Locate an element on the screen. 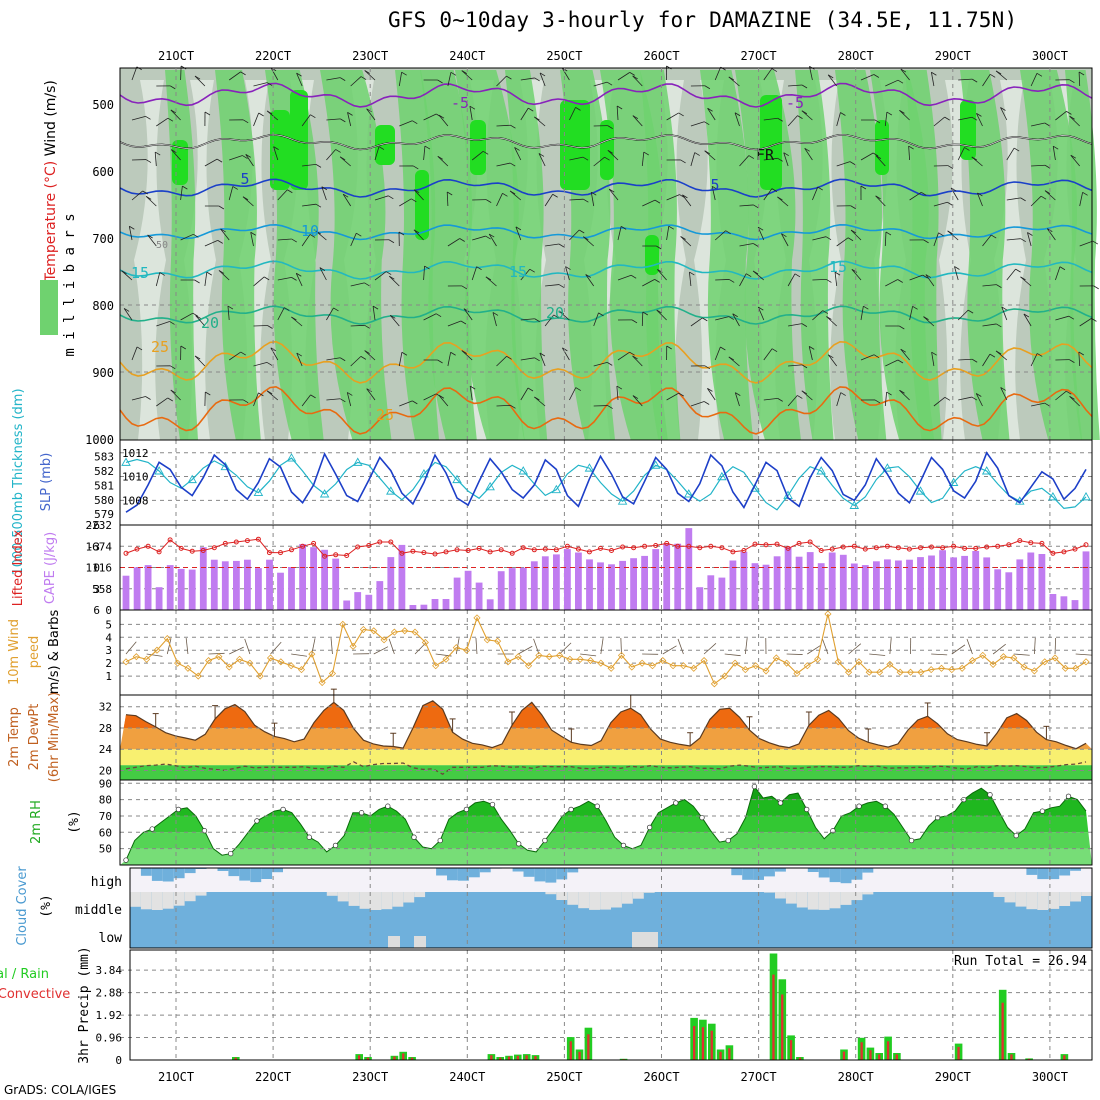 This screenshot has width=1100, height=1100. precip-tick-label: 1.92 is located at coordinates (109, 1015).